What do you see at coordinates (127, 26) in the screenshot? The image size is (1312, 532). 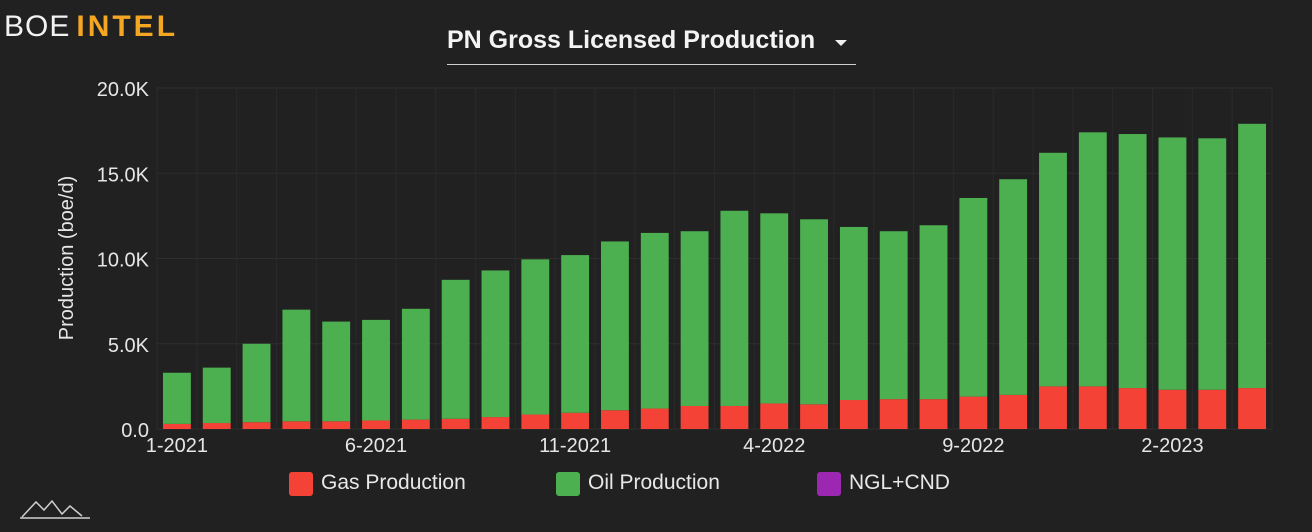 I see `brand-word-intel: INTEL` at bounding box center [127, 26].